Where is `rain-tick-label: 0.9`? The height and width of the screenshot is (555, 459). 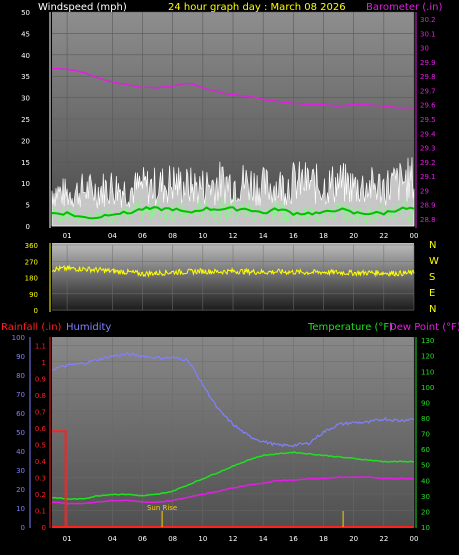 rain-tick-label: 0.9 is located at coordinates (40, 379).